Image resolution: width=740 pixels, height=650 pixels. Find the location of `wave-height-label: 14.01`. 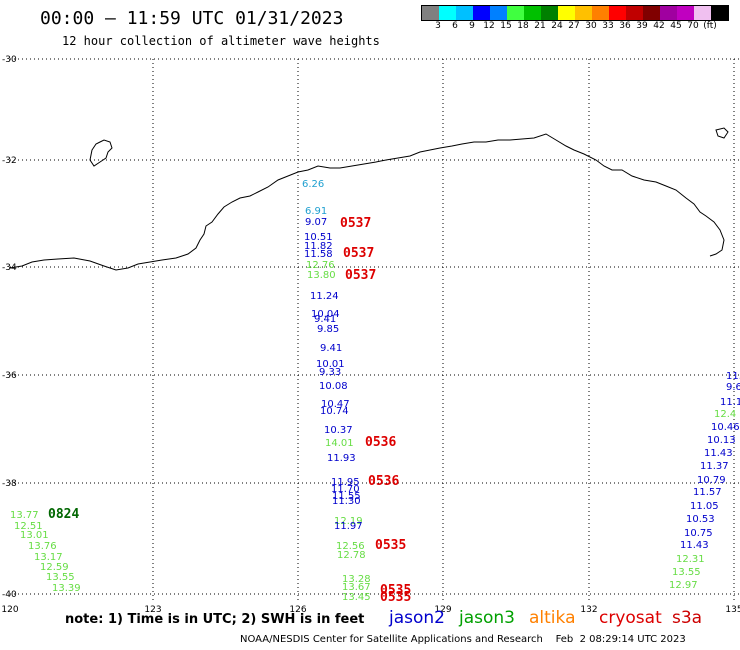

wave-height-label: 14.01 is located at coordinates (339, 443).